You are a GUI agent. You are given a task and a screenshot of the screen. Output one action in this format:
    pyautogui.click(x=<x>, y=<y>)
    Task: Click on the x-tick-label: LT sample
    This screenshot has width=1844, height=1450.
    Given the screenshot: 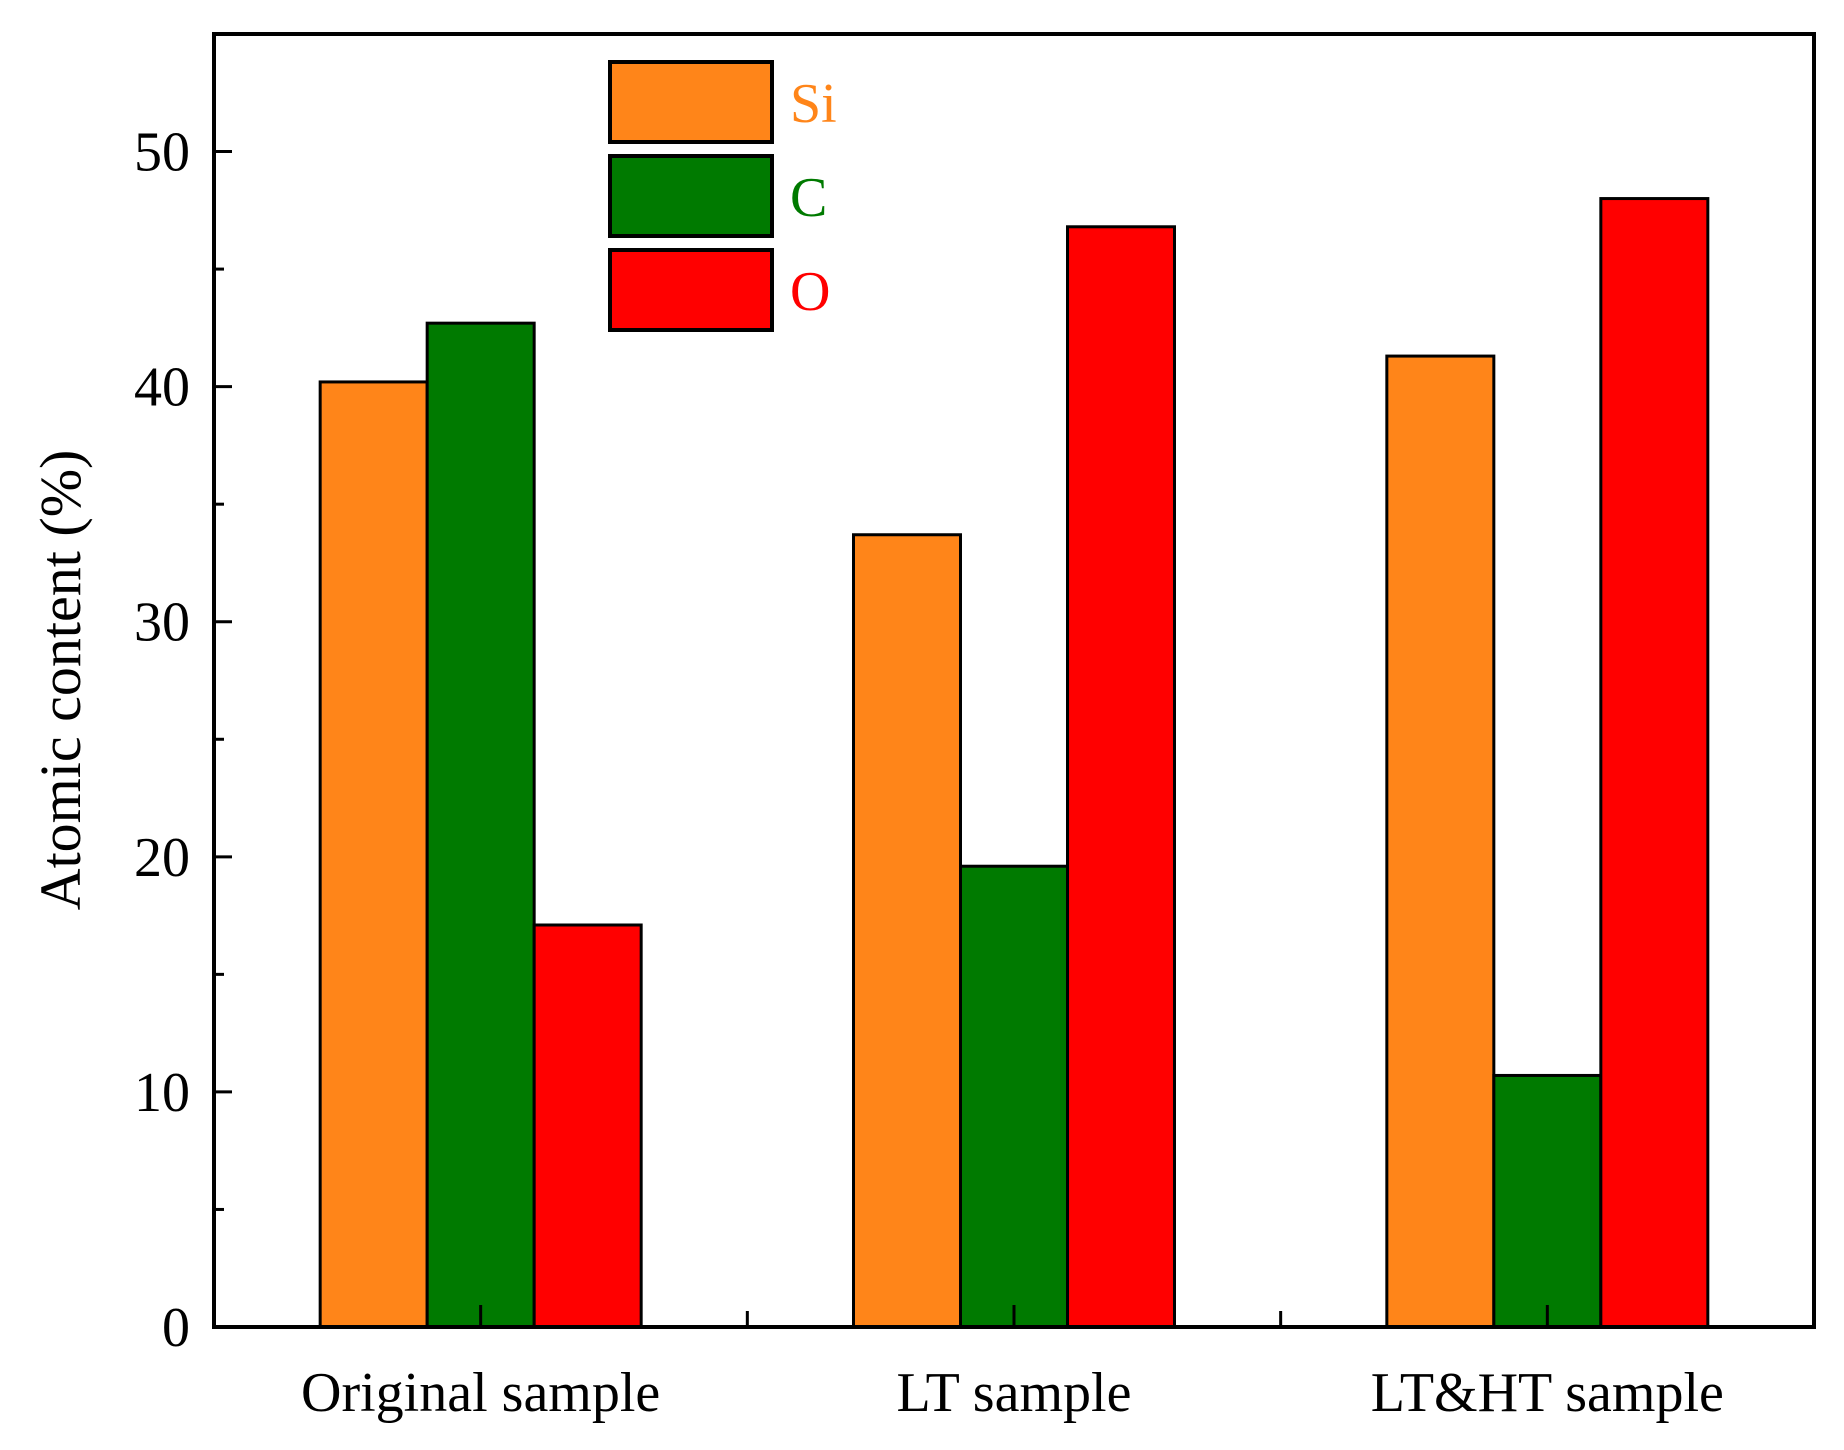 What is the action you would take?
    pyautogui.click(x=1014, y=1393)
    